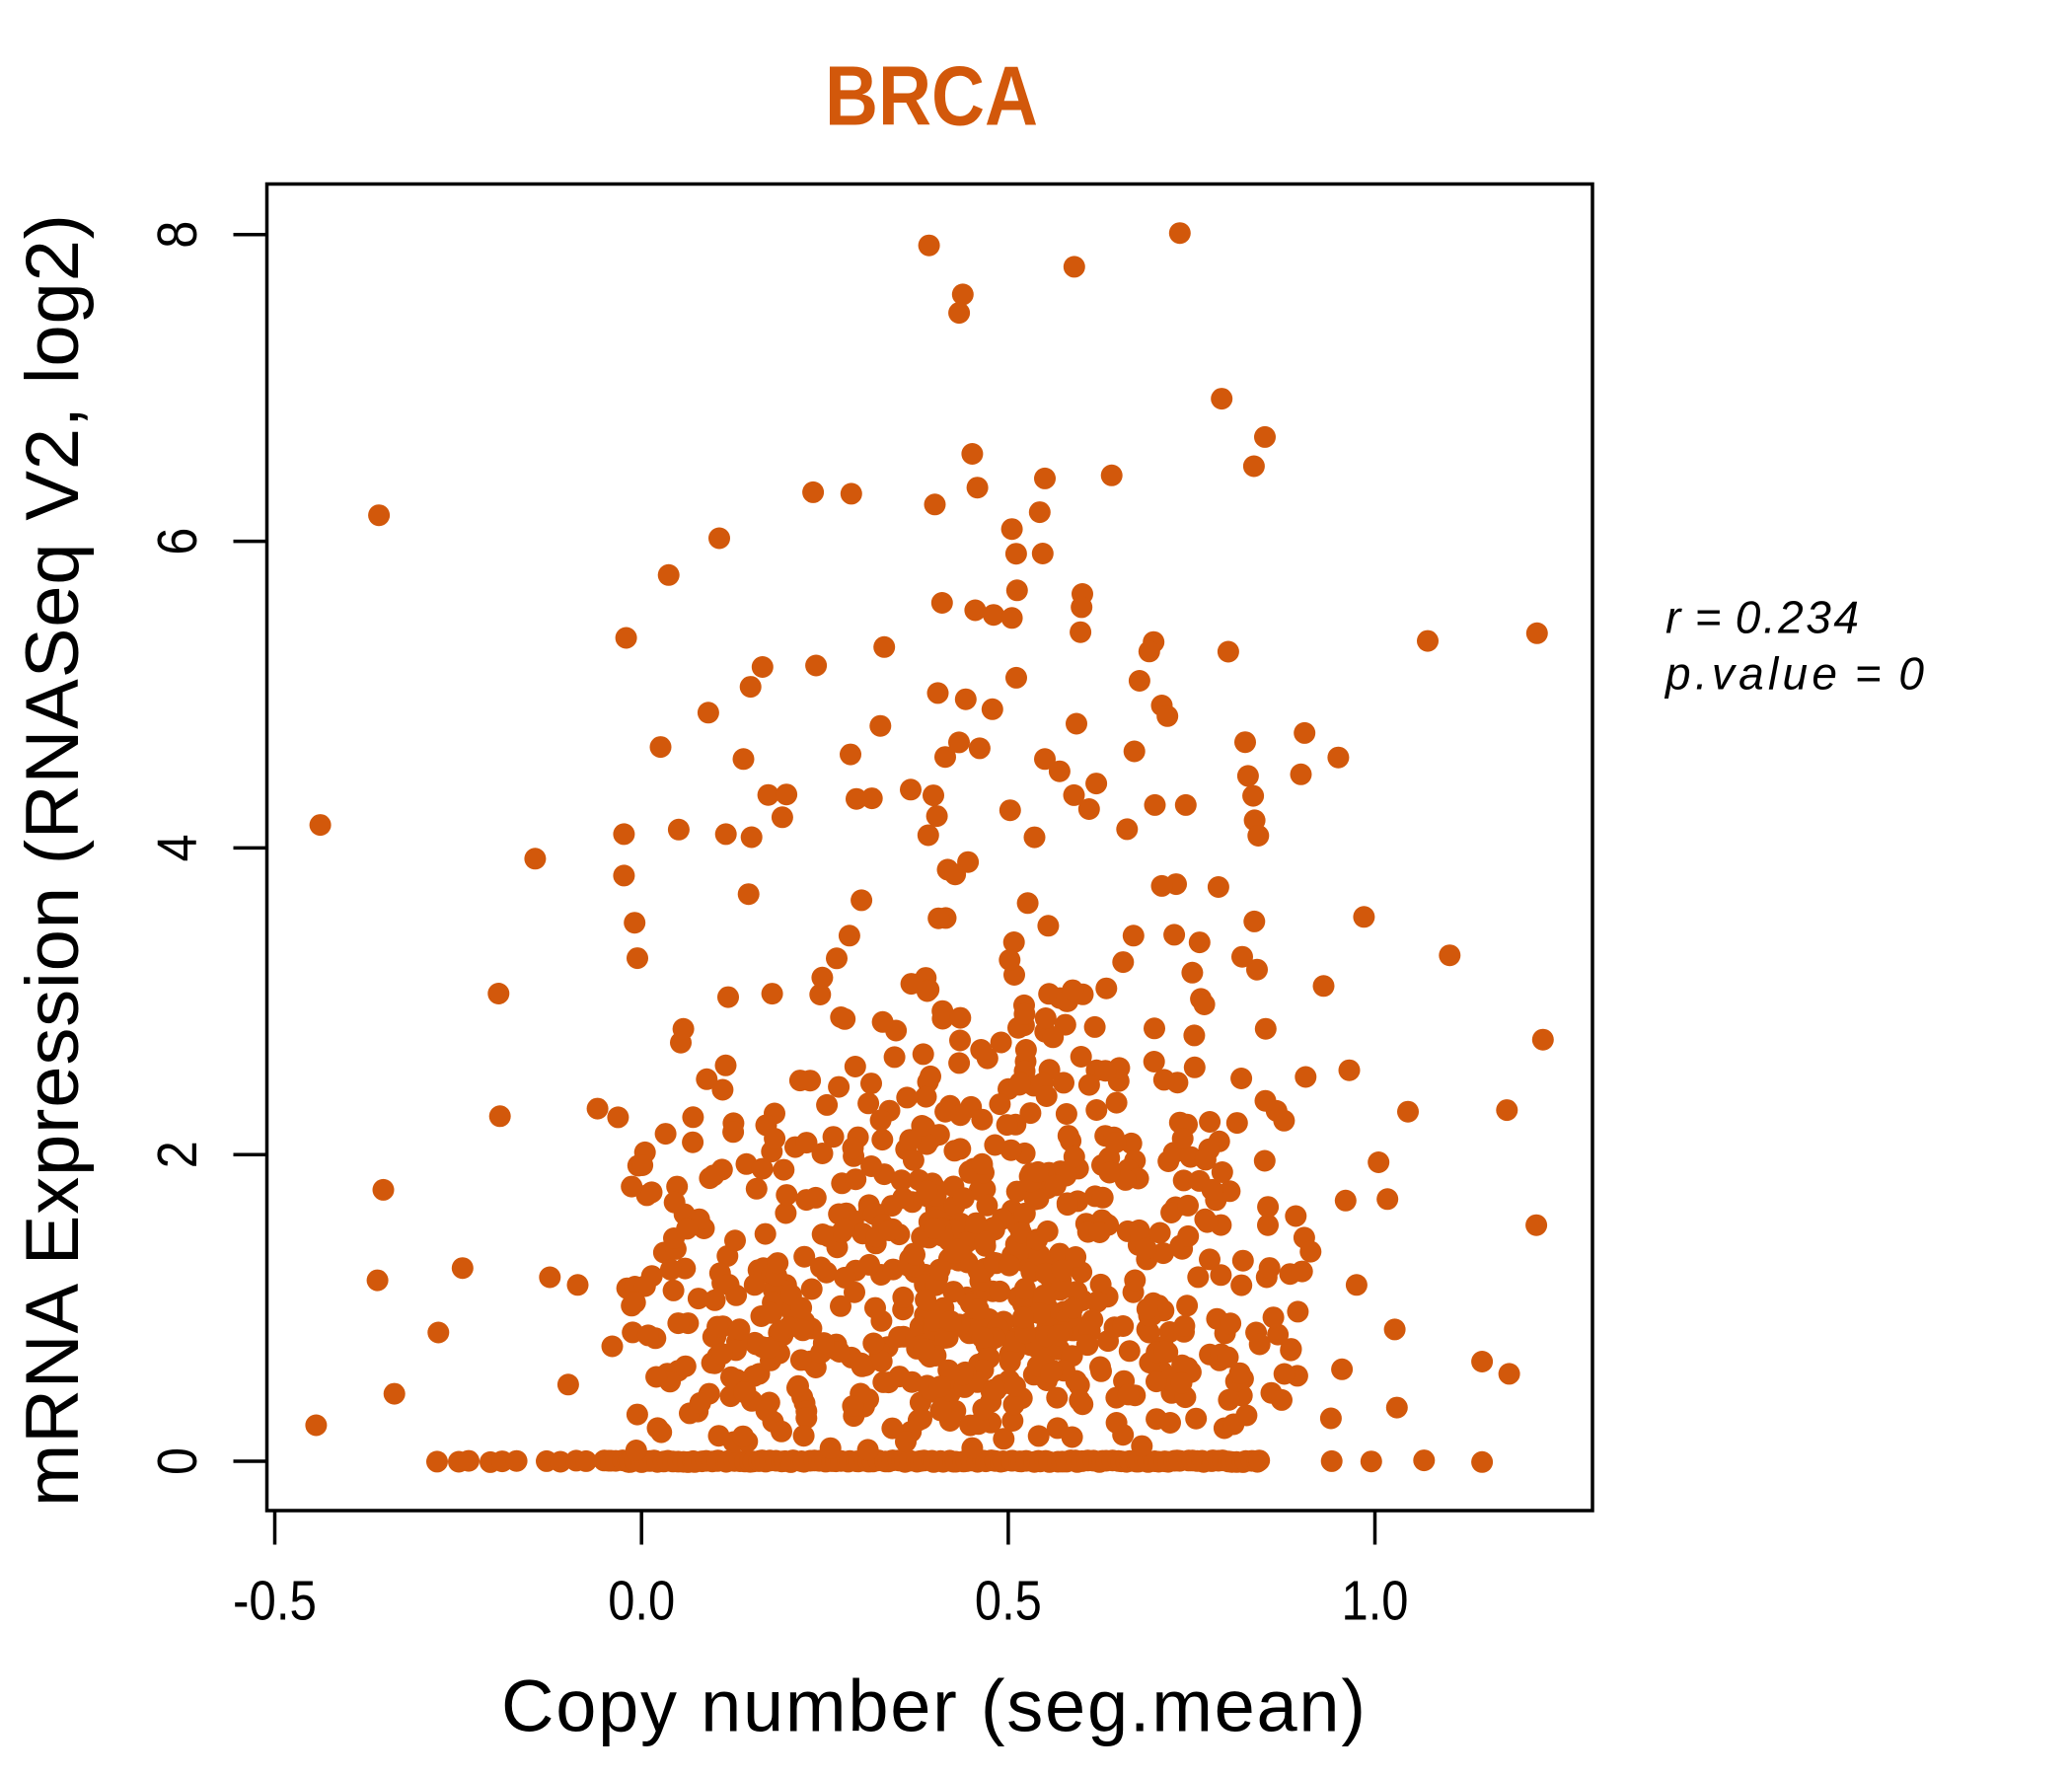 The width and height of the screenshot is (2072, 1776). What do you see at coordinates (178, 1461) in the screenshot?
I see `svg-text: 0` at bounding box center [178, 1461].